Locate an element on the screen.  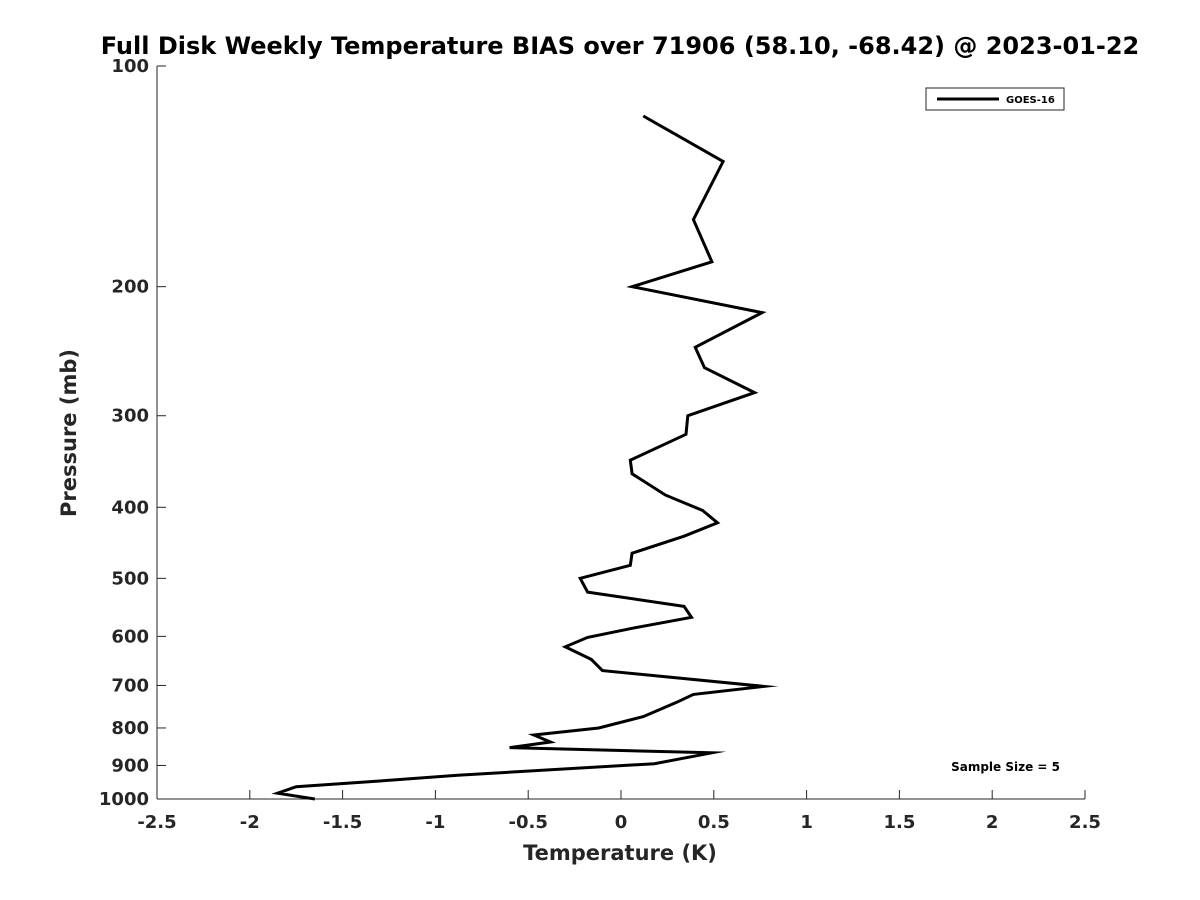
y-tick-label: 700 is located at coordinates (130, 685).